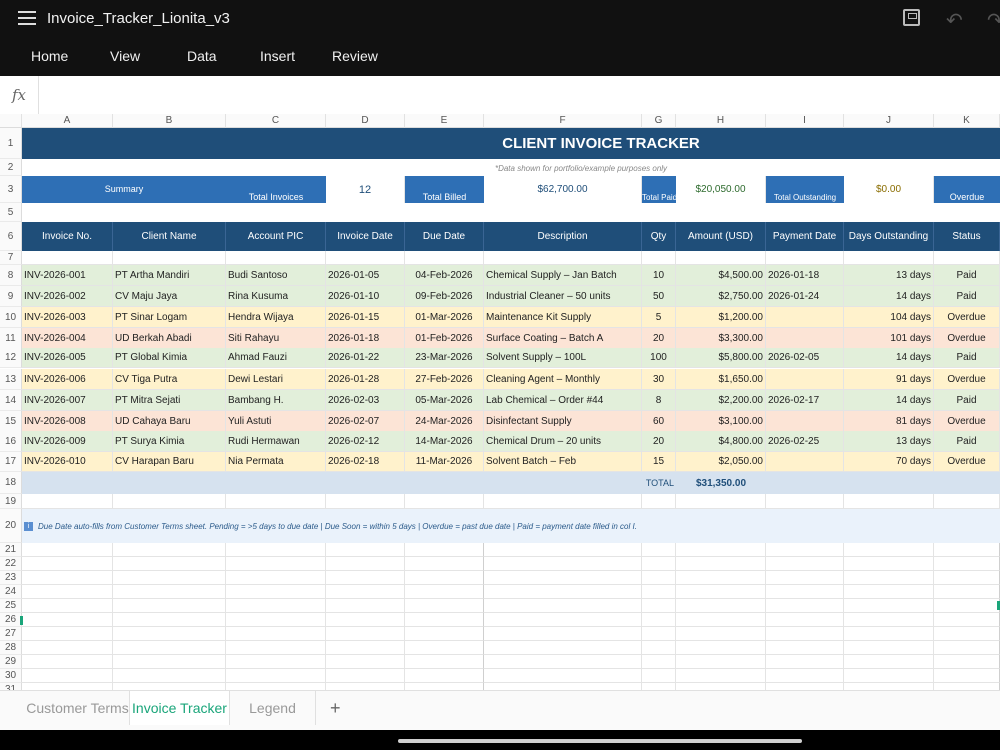 This screenshot has height=750, width=1000. I want to click on table-cell: INV-2026-008, so click(67, 421).